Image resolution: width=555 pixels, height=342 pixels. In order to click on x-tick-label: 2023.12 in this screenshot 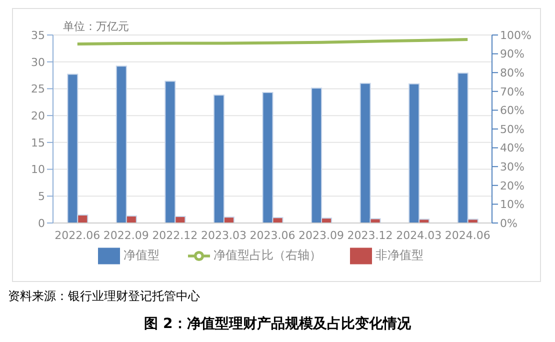, I will do `click(370, 235)`.